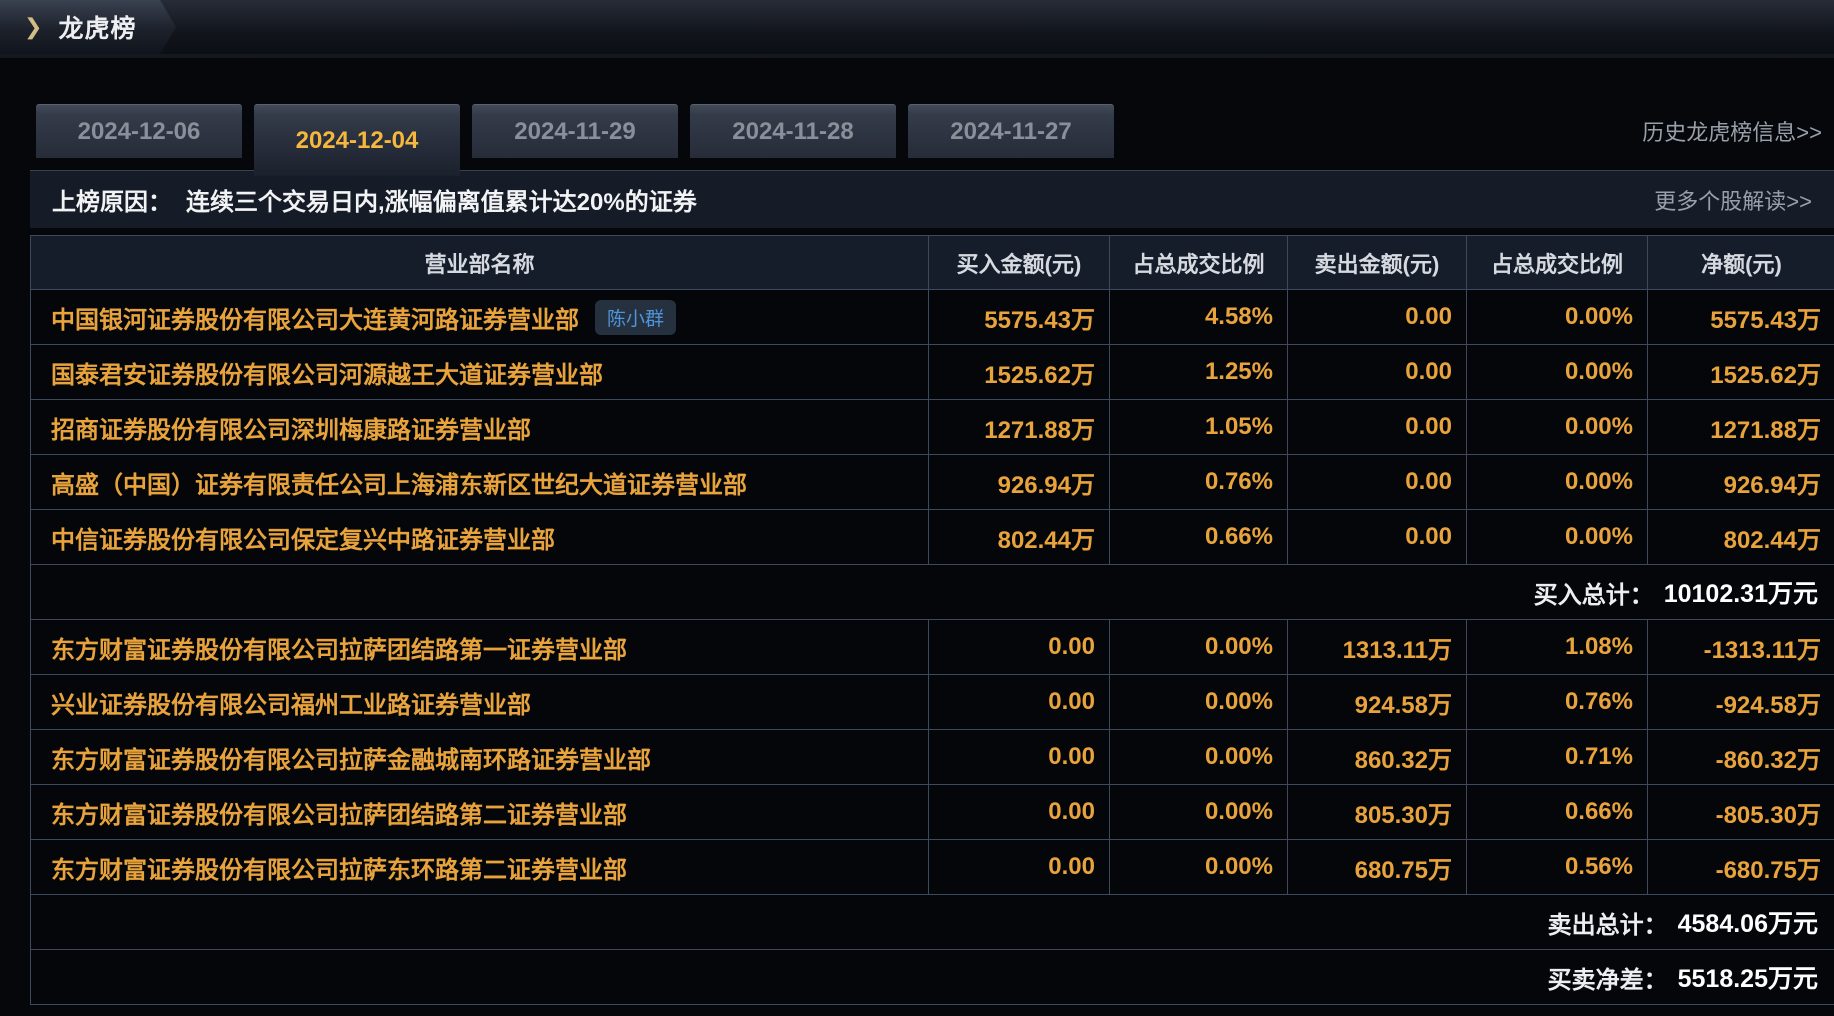 Image resolution: width=1834 pixels, height=1016 pixels. I want to click on buy-total-row: 买入总计： 10102.31万元, so click(932, 592).